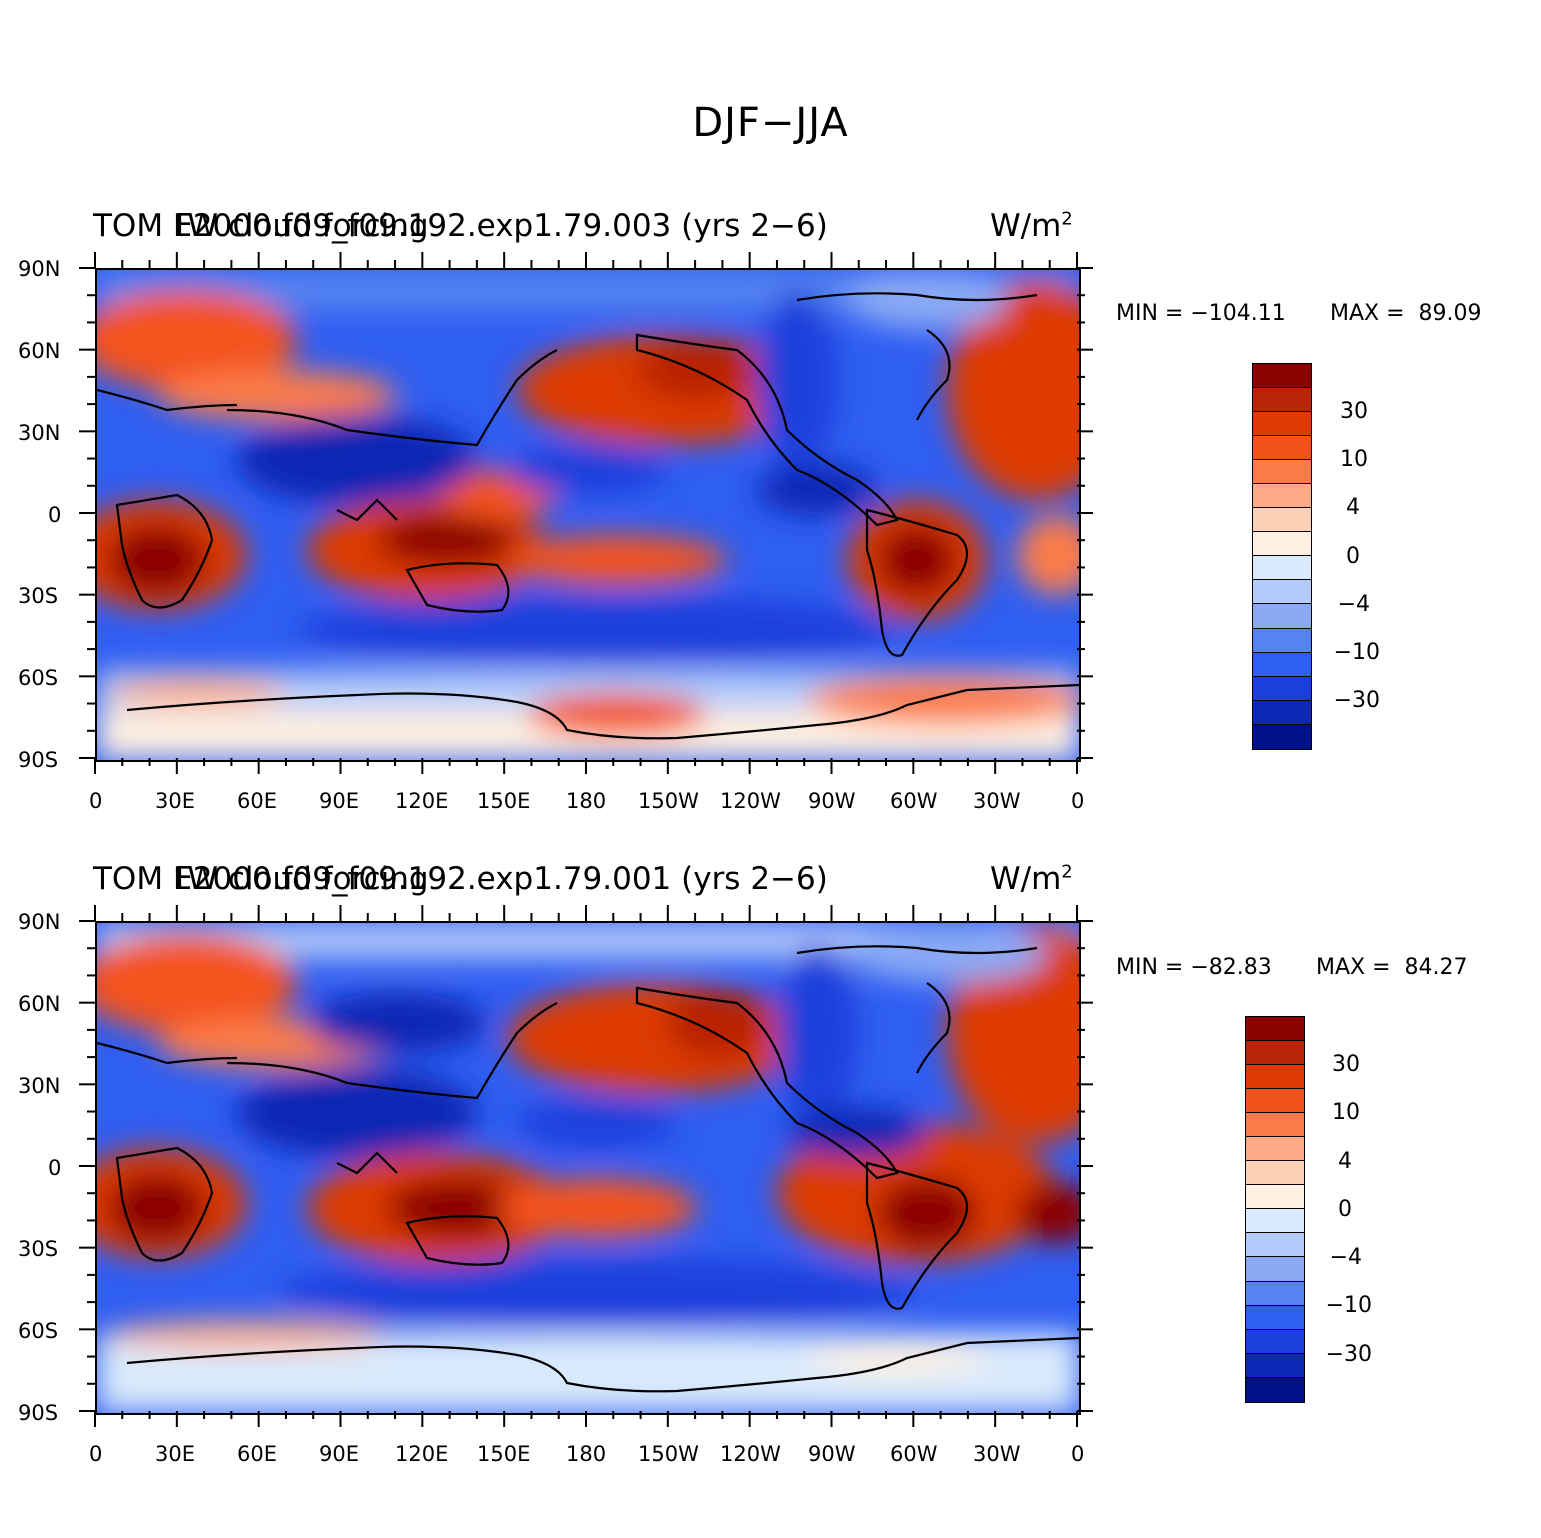 This screenshot has height=1538, width=1541. I want to click on panel-bottom-colorbar-label: −30, so click(1348, 1354).